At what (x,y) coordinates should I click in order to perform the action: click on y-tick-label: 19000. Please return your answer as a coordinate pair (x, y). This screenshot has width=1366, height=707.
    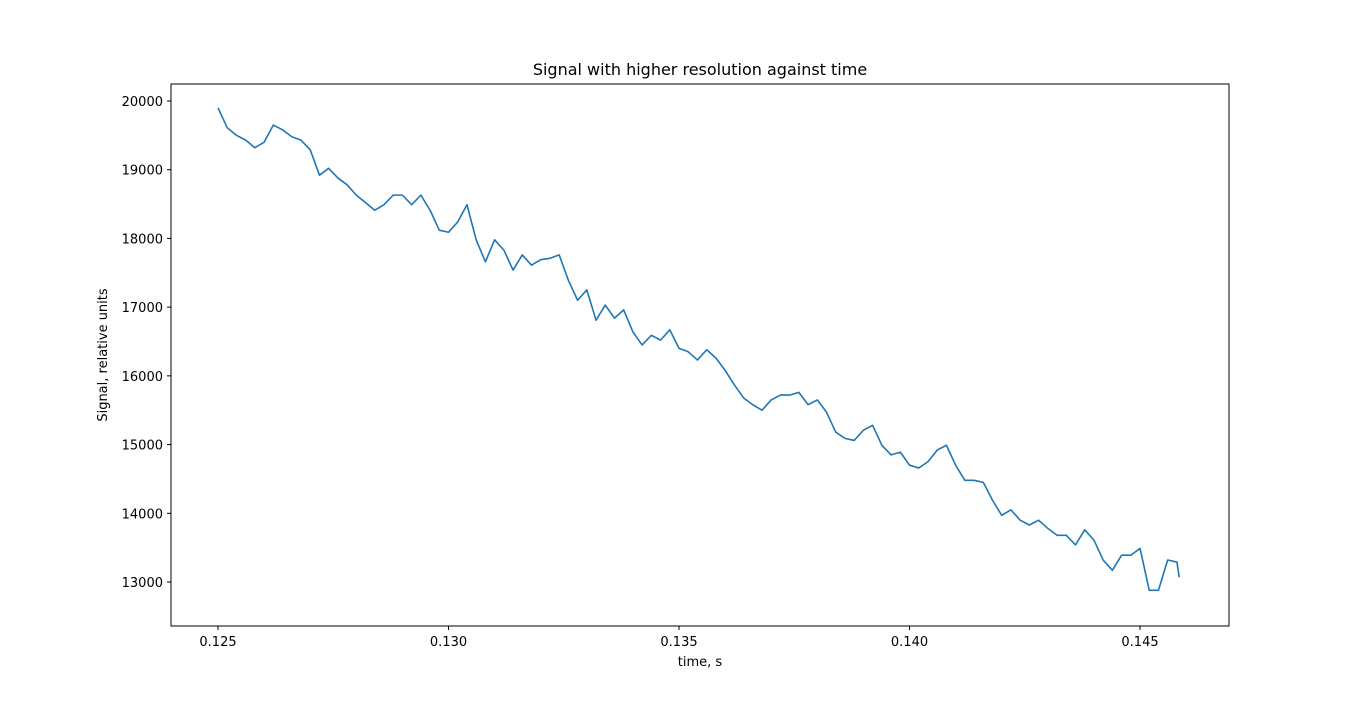
    Looking at the image, I should click on (142, 171).